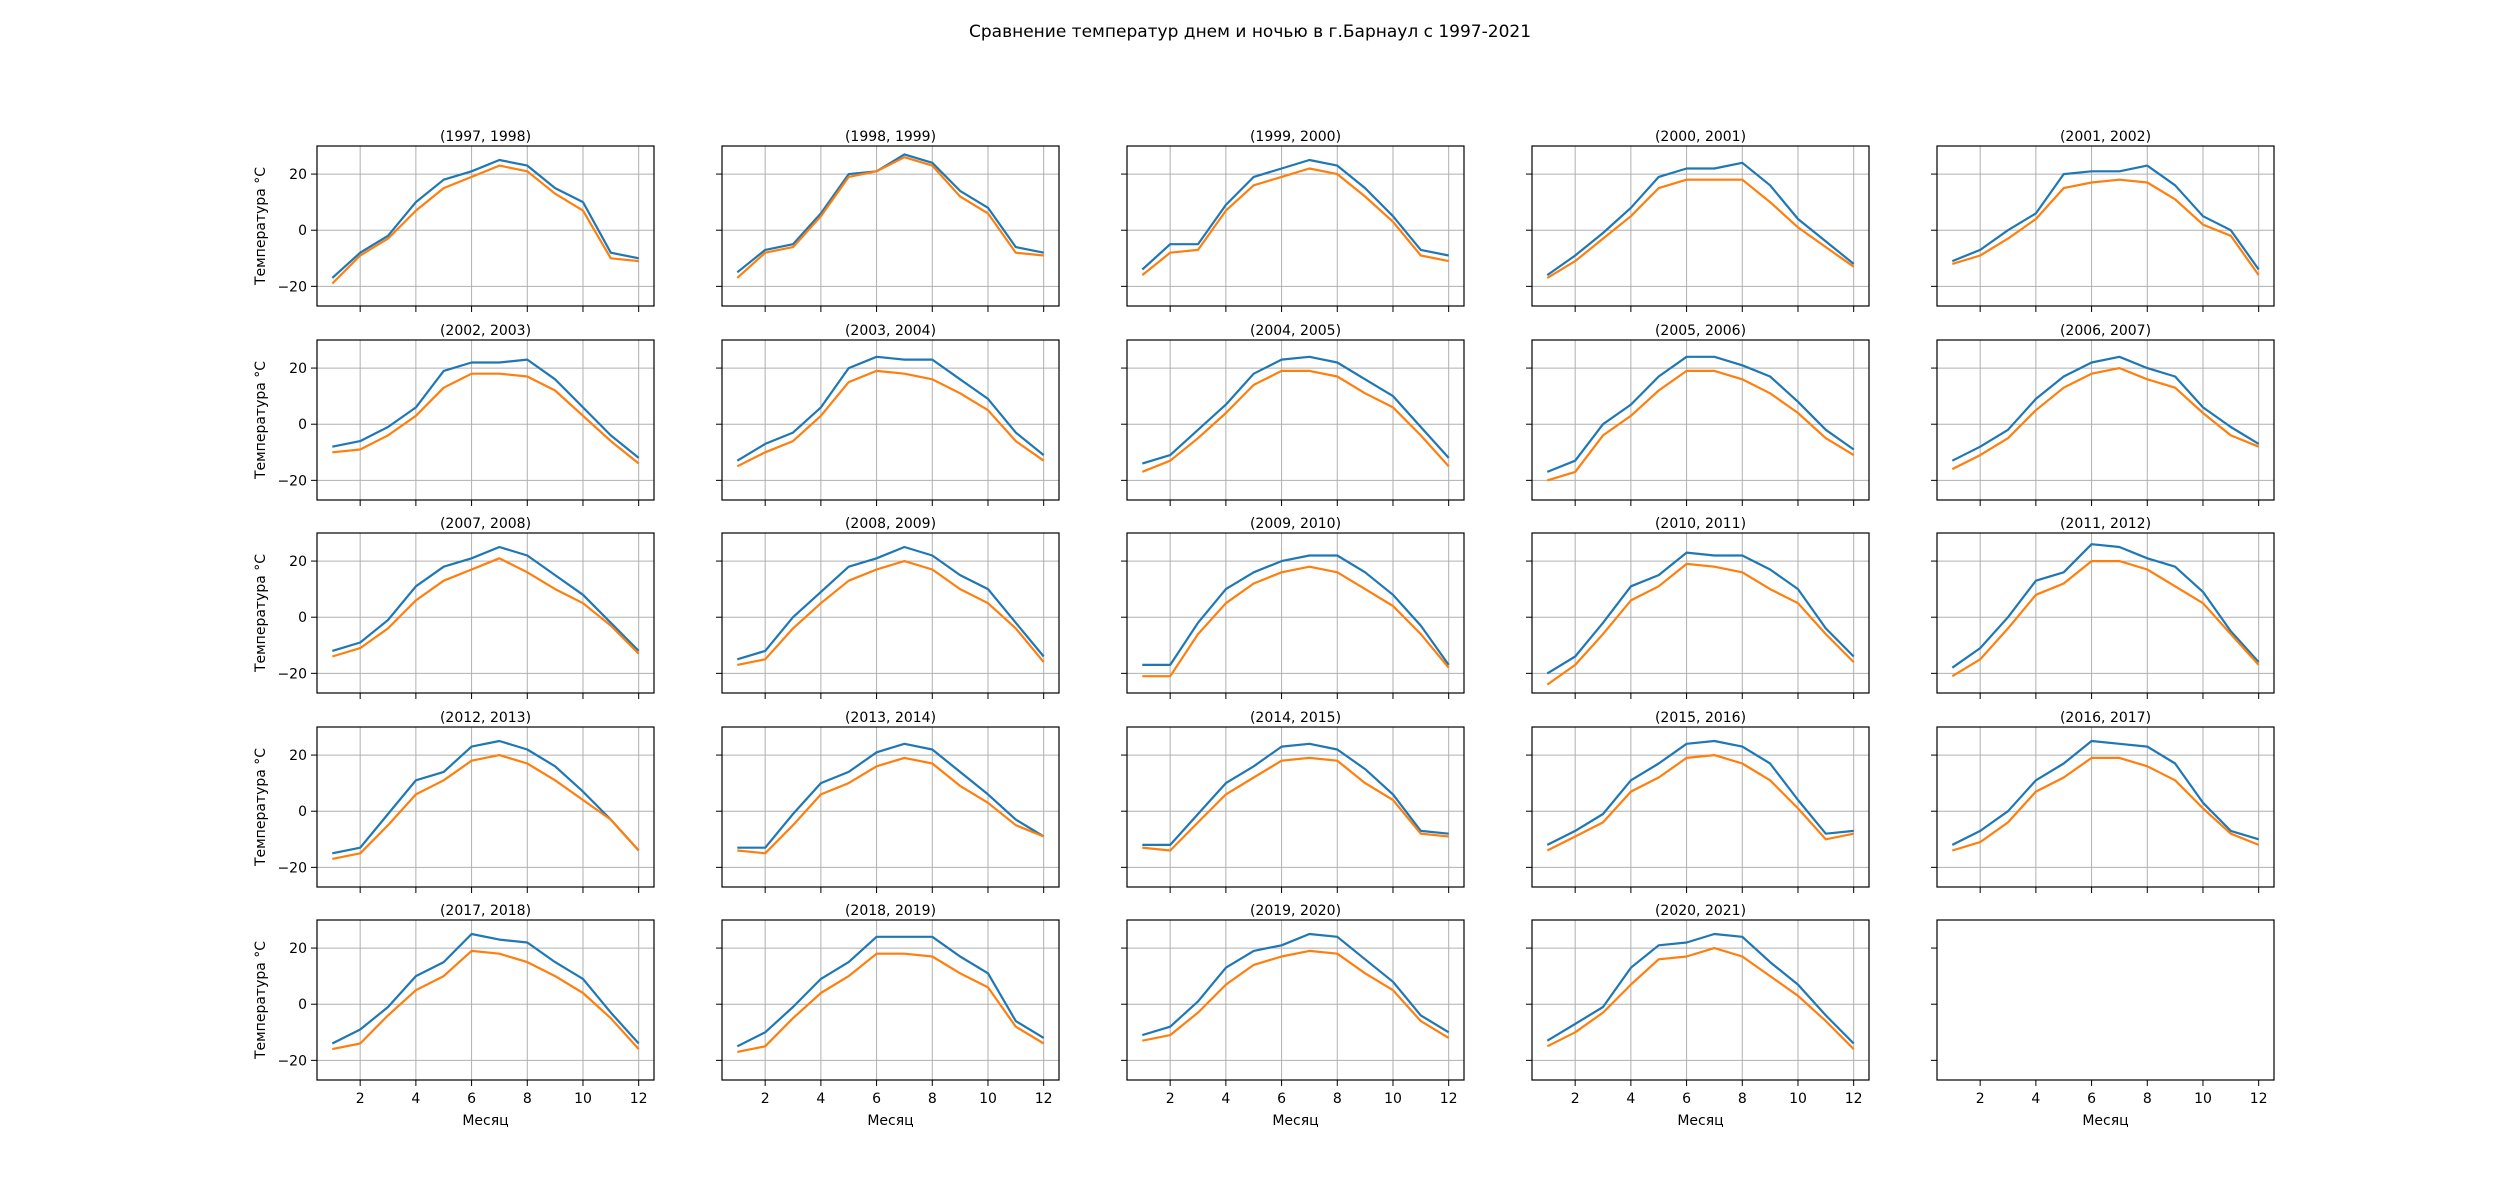 This screenshot has width=2500, height=1200. I want to click on subplot: (2018, 2019) 2 4 6 8 10 12 Месяц, so click(888, 1016).